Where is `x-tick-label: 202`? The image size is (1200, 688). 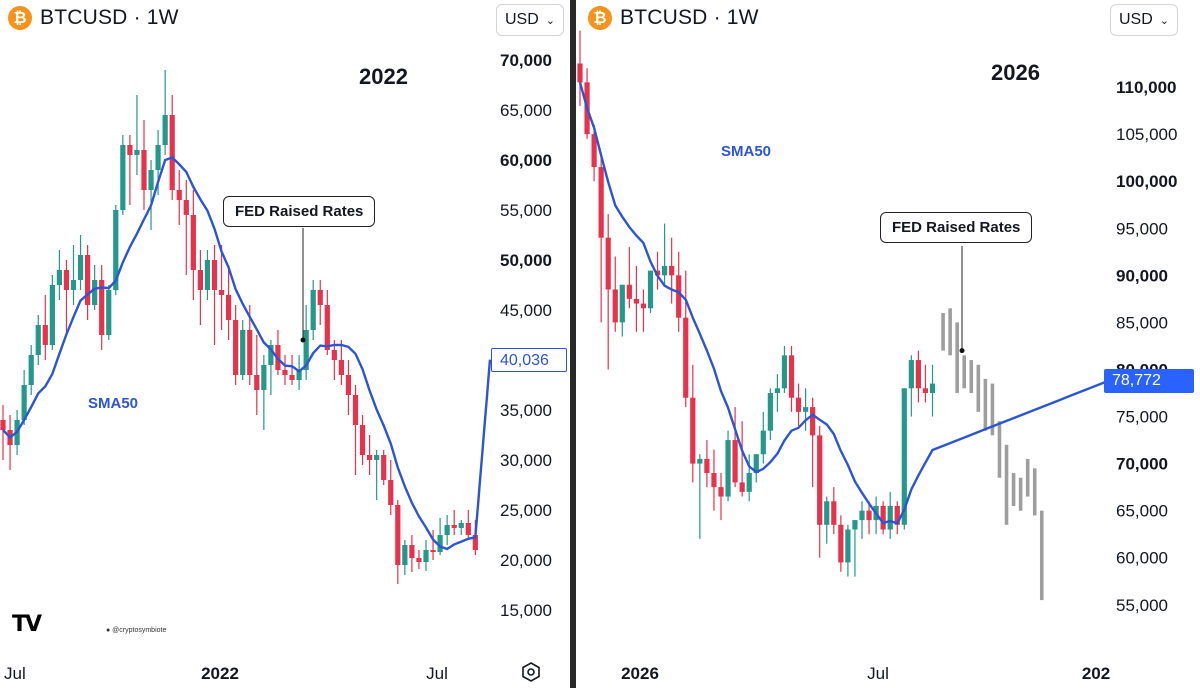
x-tick-label: 202 is located at coordinates (1096, 673).